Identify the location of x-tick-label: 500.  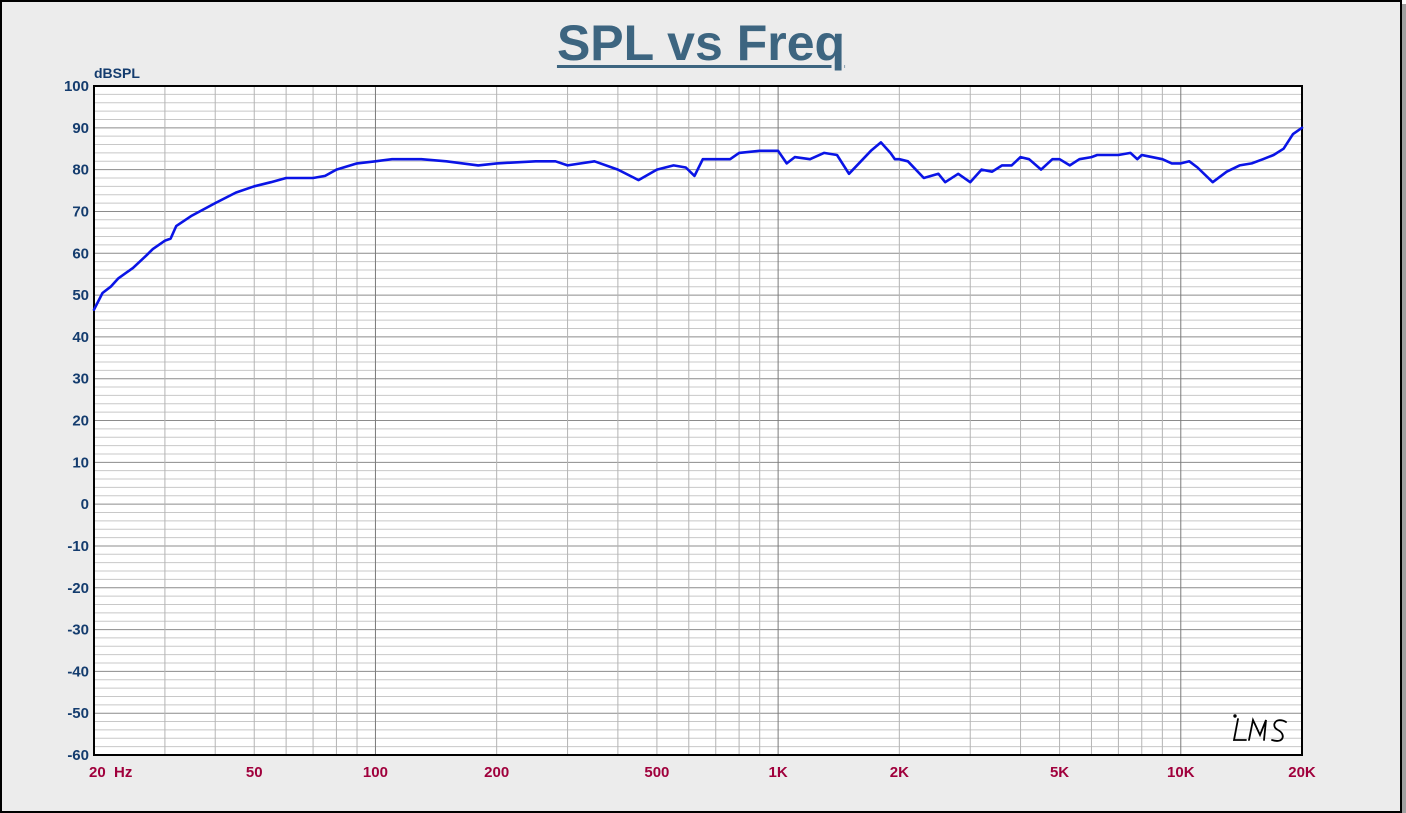
(656, 772).